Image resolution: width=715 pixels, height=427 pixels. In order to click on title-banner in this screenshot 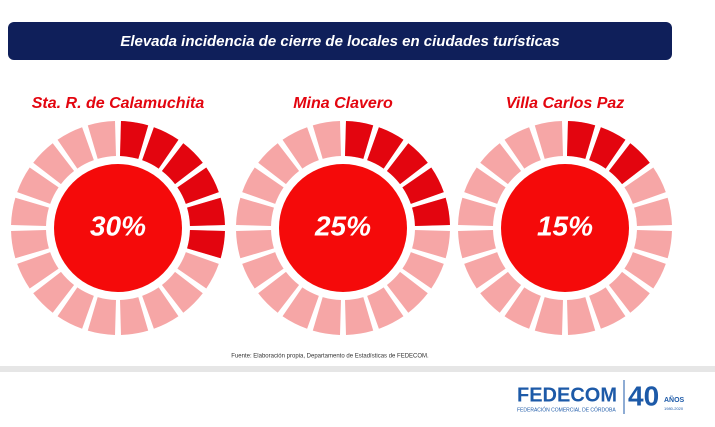, I will do `click(340, 41)`.